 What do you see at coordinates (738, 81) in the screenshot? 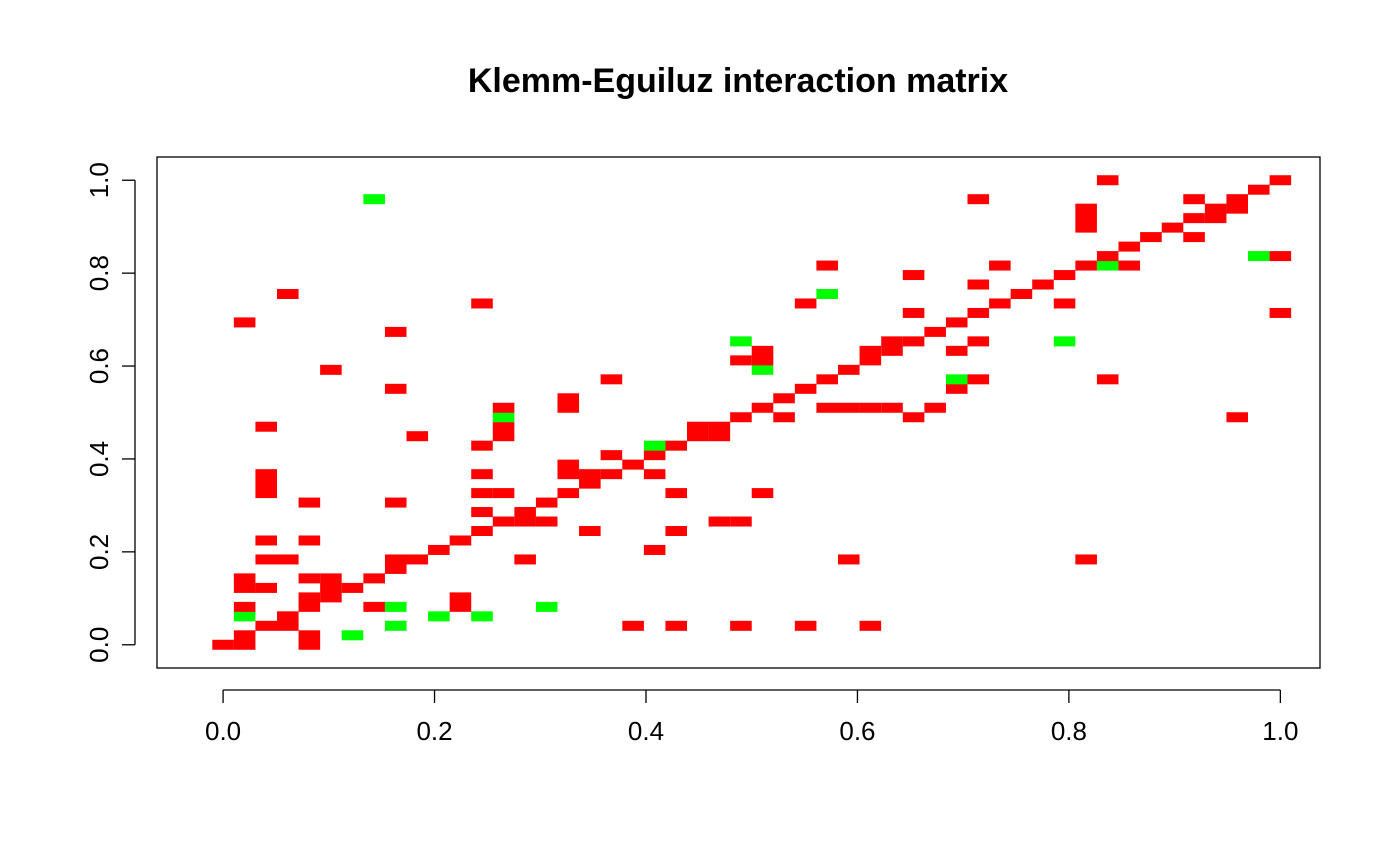
I see `chart-title: Klemm-Eguiluz interaction matrix` at bounding box center [738, 81].